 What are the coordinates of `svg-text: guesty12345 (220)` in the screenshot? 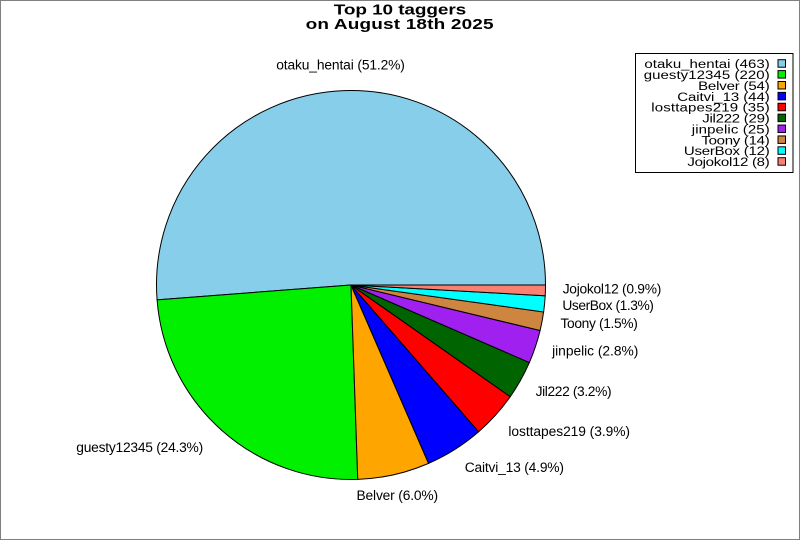 It's located at (707, 74).